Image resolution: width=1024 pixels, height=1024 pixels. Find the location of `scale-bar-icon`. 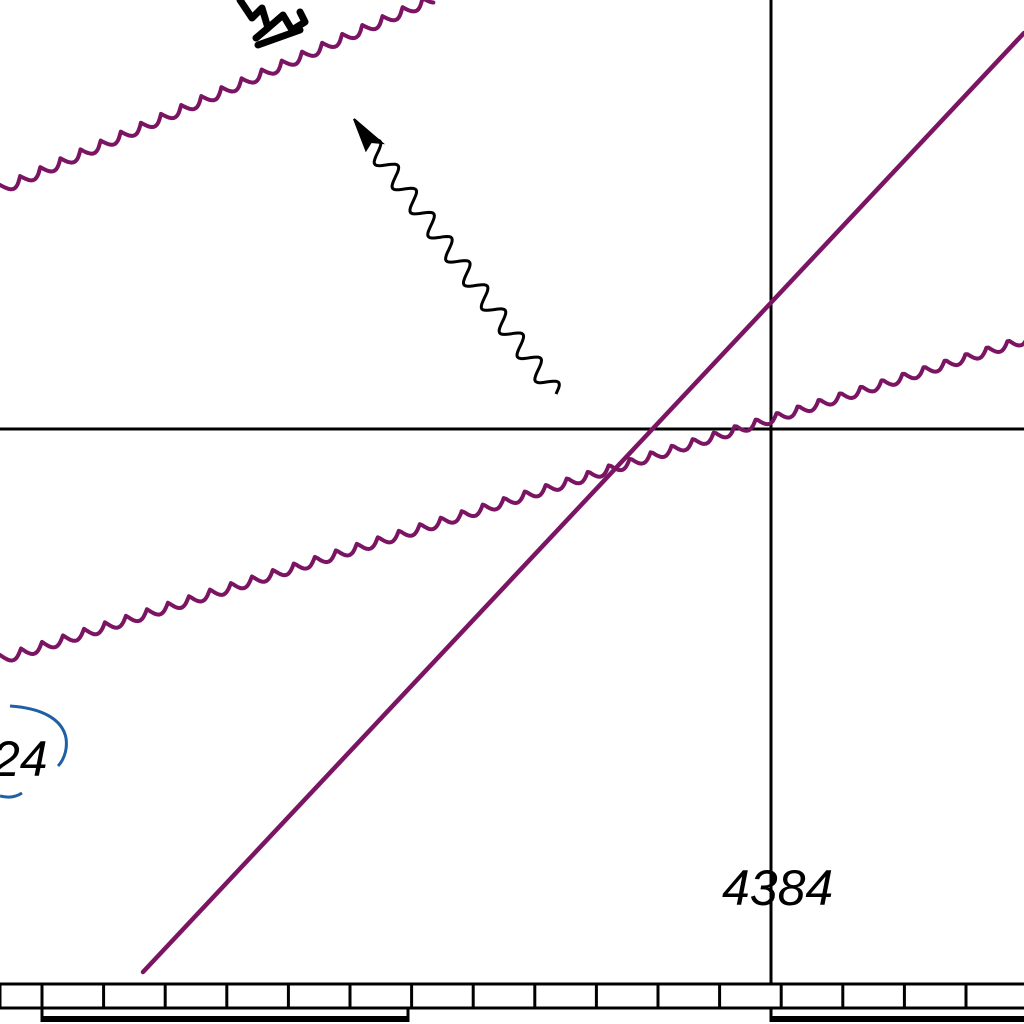

scale-bar-icon is located at coordinates (512, 1002).